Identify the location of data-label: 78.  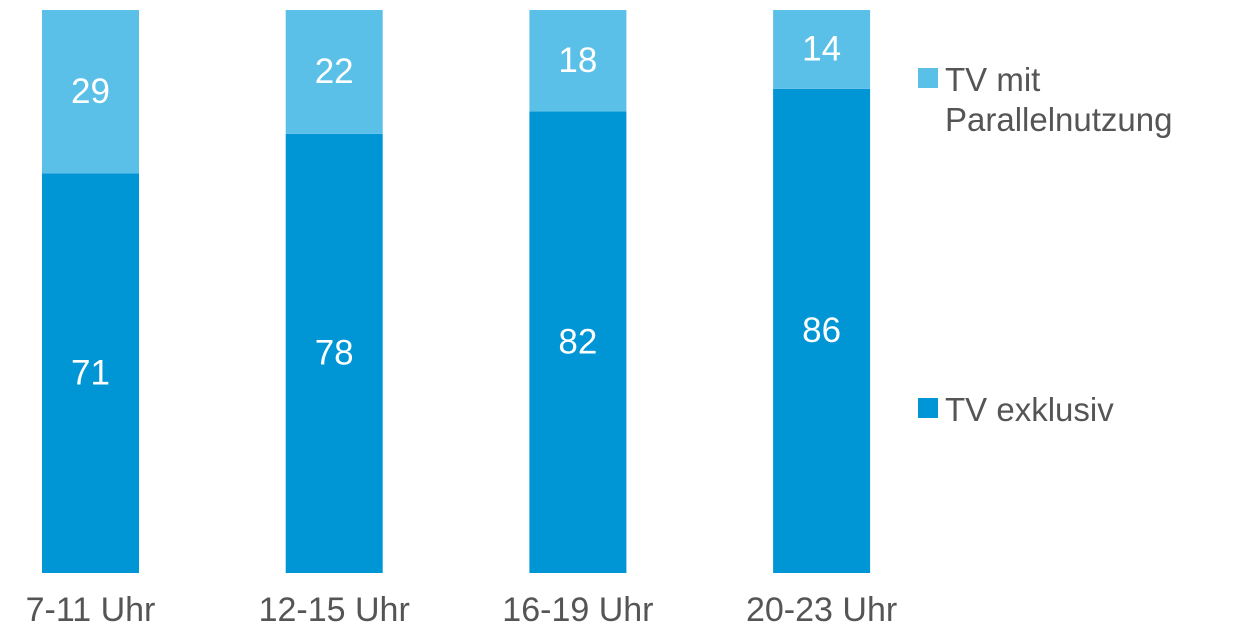
(334, 353).